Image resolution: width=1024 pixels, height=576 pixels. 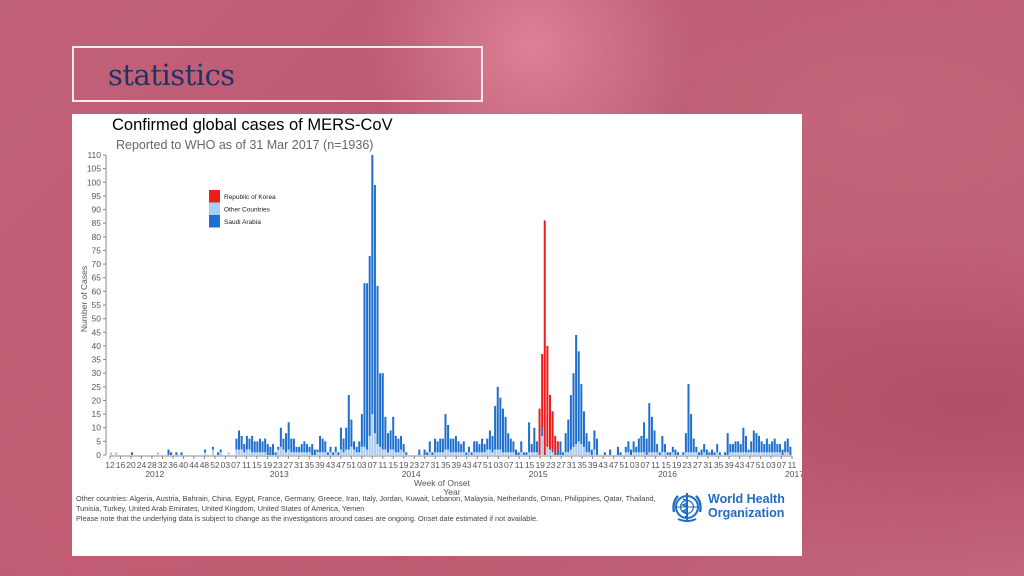 I want to click on year-label: 2013, so click(x=279, y=474).